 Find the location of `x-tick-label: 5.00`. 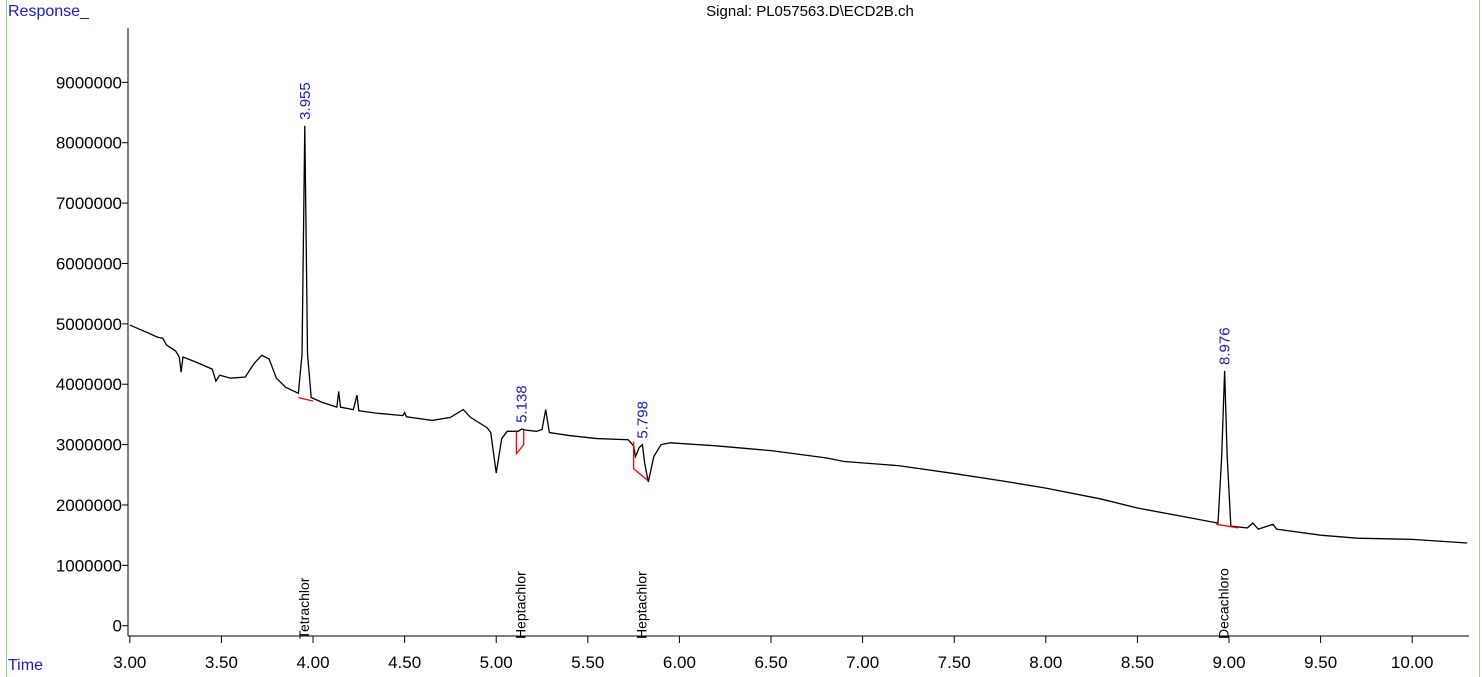

x-tick-label: 5.00 is located at coordinates (496, 662).